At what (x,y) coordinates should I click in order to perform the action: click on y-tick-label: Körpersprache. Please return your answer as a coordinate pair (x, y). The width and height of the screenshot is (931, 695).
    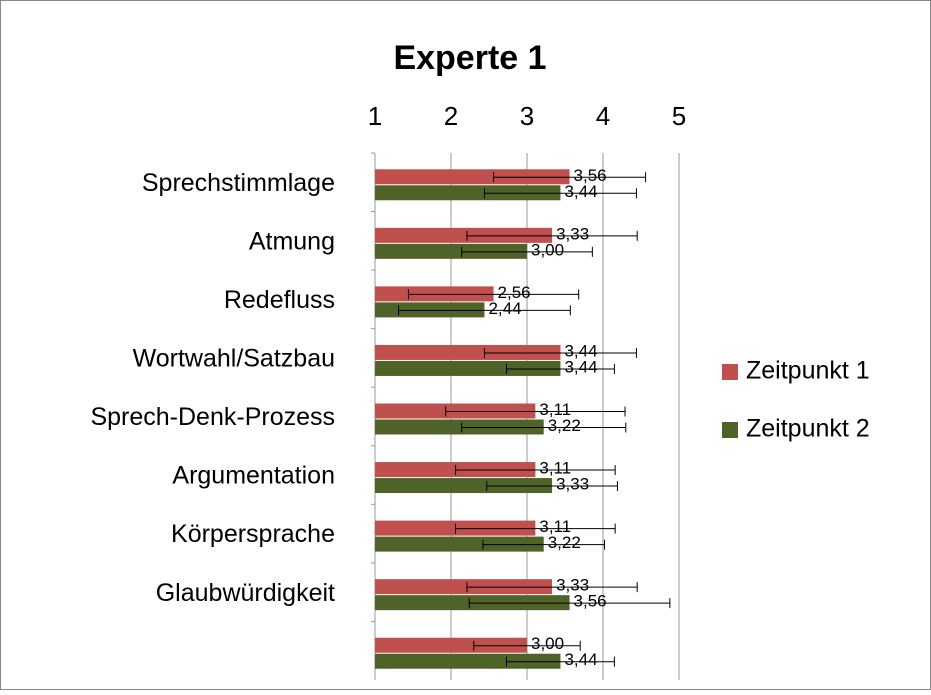
    Looking at the image, I should click on (253, 534).